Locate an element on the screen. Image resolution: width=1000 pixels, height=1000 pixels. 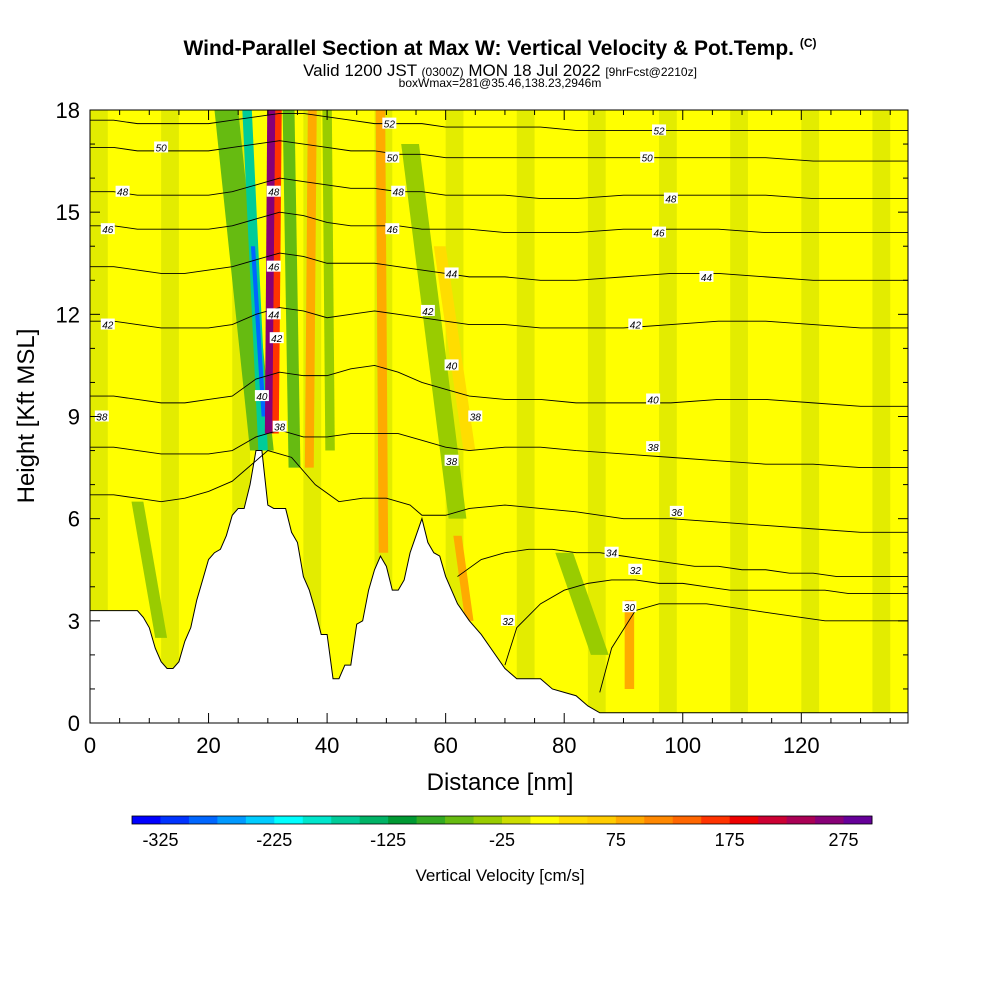
contour-label: 44 is located at coordinates (274, 315).